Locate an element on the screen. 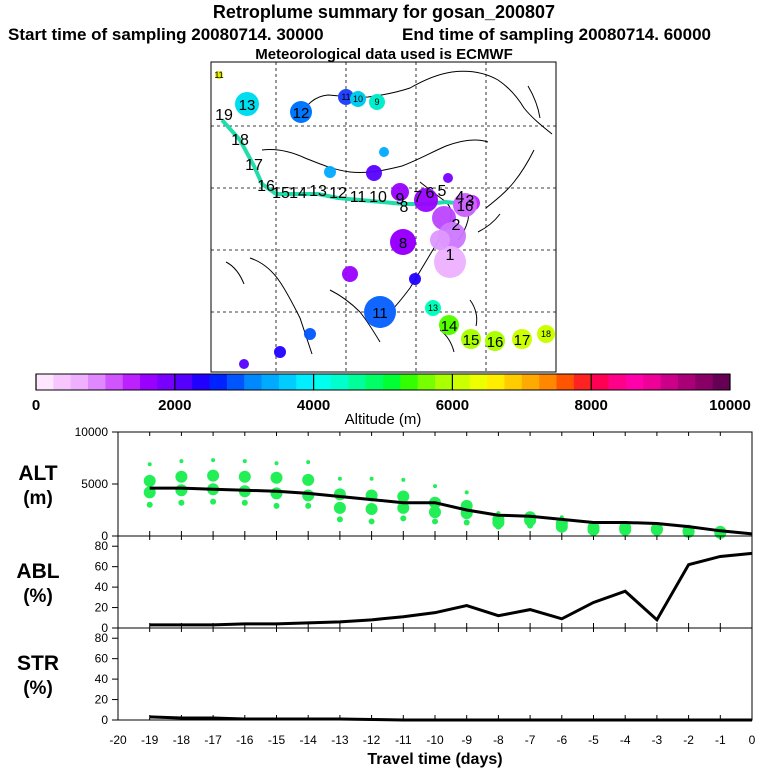 The image size is (768, 768). abl-ytick-label: 80 is located at coordinates (102, 546).